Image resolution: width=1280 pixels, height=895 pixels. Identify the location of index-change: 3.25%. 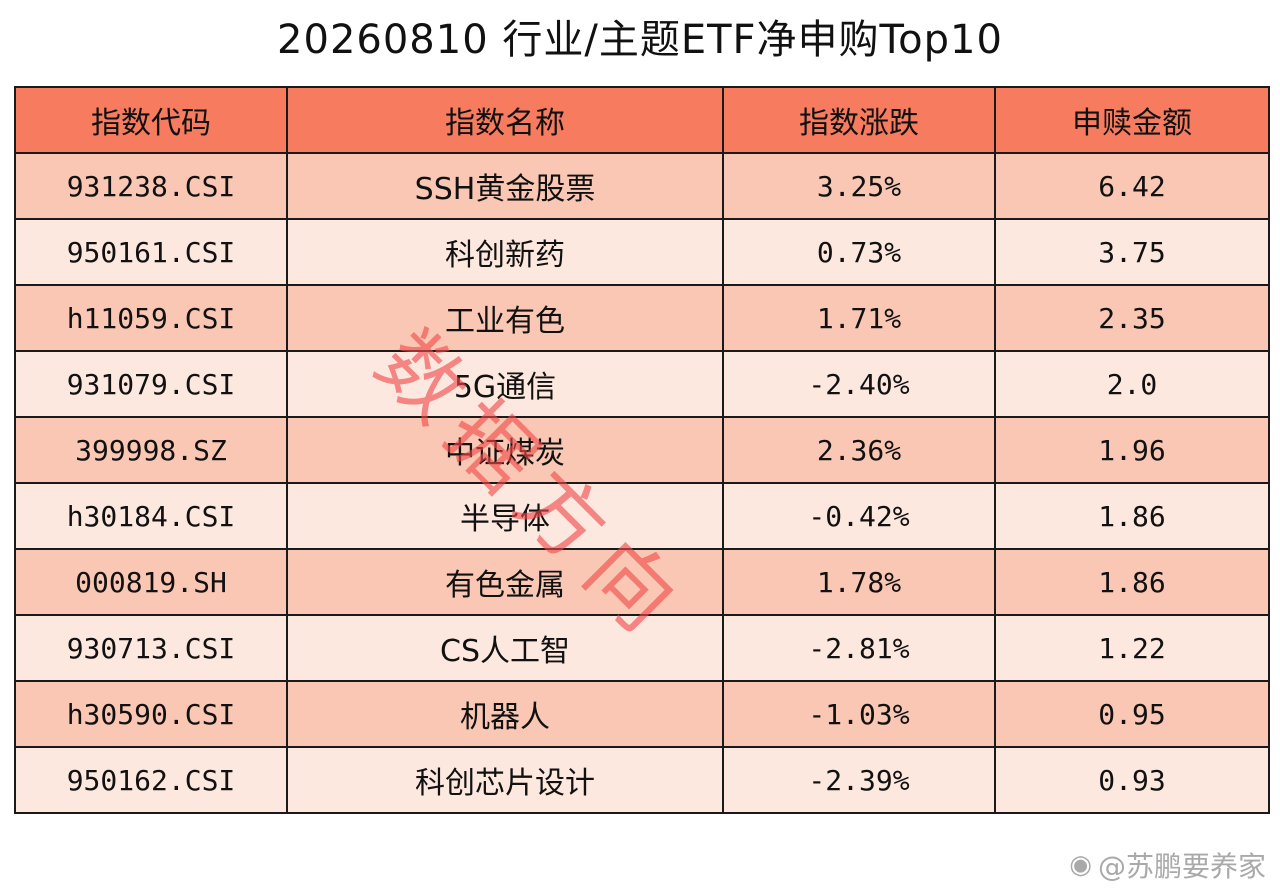
(859, 186).